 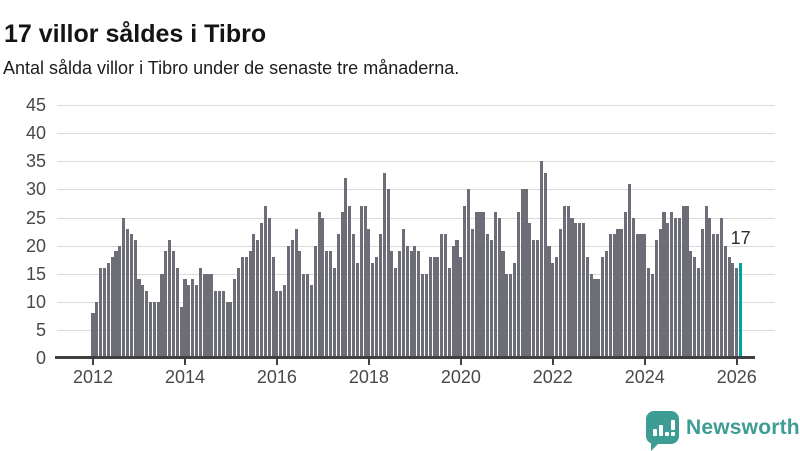 What do you see at coordinates (664, 428) in the screenshot?
I see `bar-chart-glyph-icon` at bounding box center [664, 428].